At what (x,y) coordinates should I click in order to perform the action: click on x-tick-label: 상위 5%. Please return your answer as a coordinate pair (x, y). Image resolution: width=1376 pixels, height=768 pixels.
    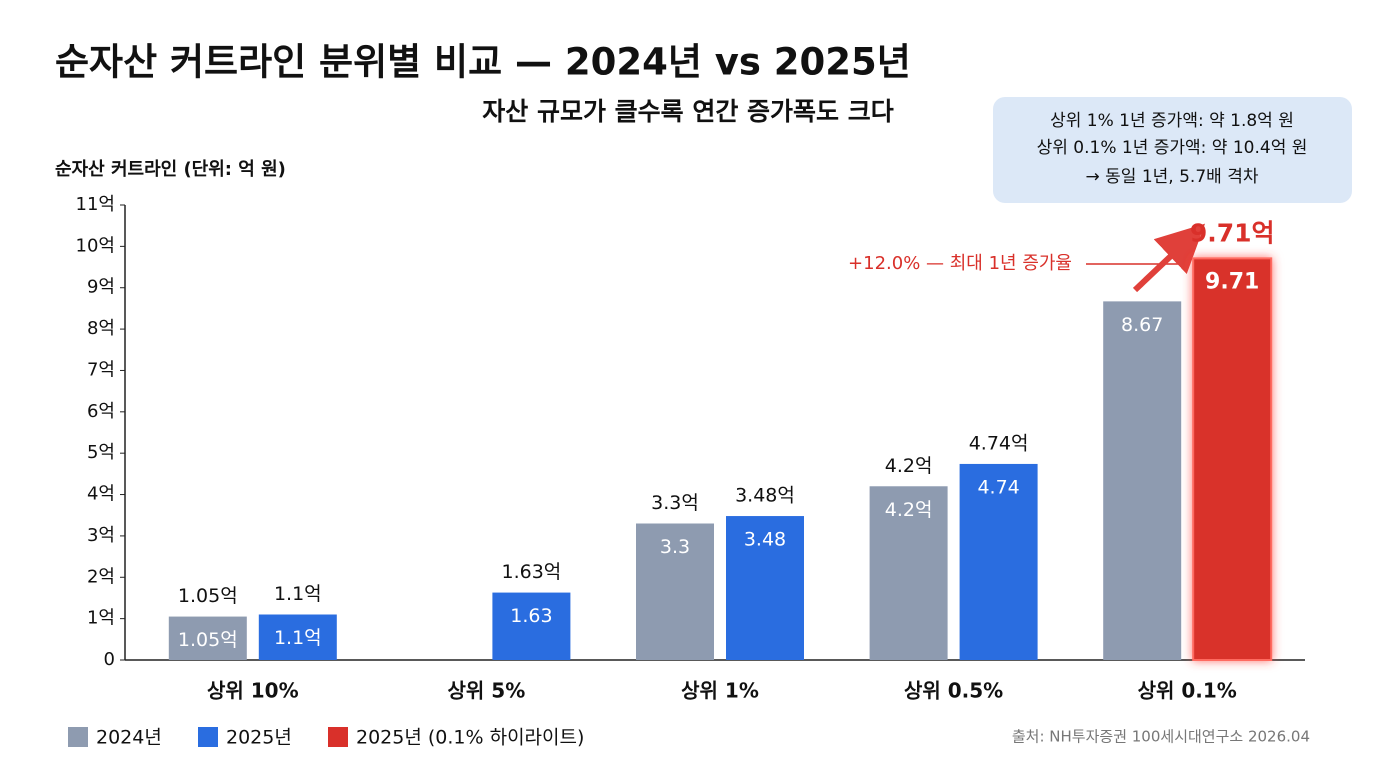
    Looking at the image, I should click on (487, 691).